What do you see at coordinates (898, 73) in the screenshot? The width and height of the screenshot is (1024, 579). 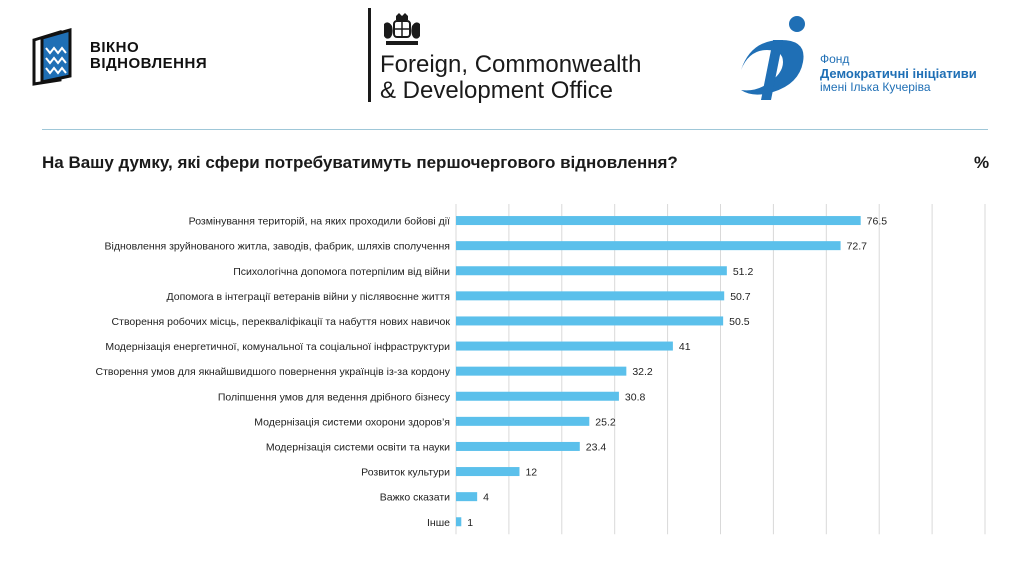 I see `dif-logo-line2: Демократичні ініціативи` at bounding box center [898, 73].